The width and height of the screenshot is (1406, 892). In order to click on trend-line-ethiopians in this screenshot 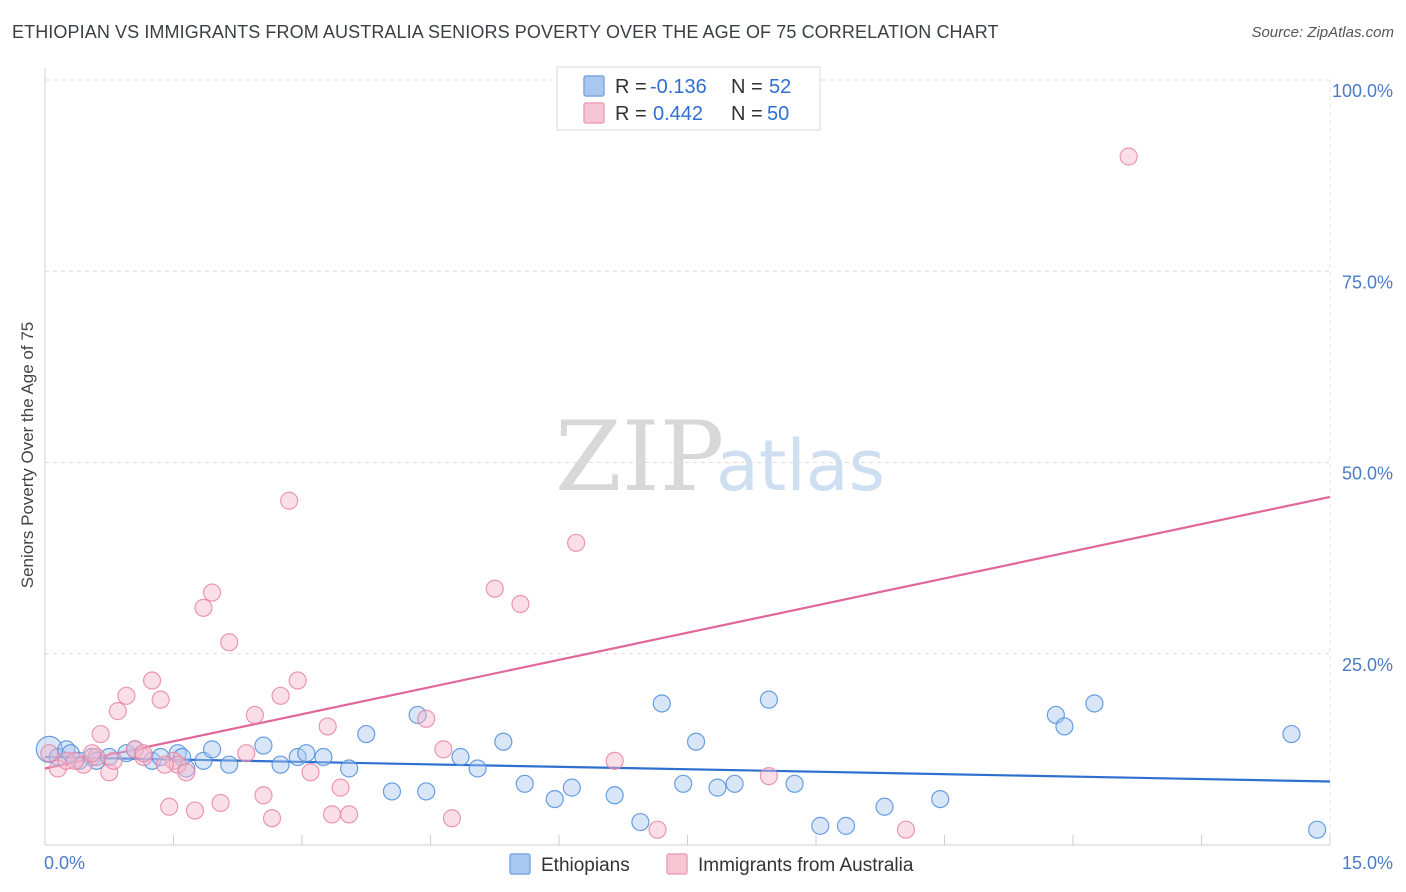, I will do `click(687, 769)`.